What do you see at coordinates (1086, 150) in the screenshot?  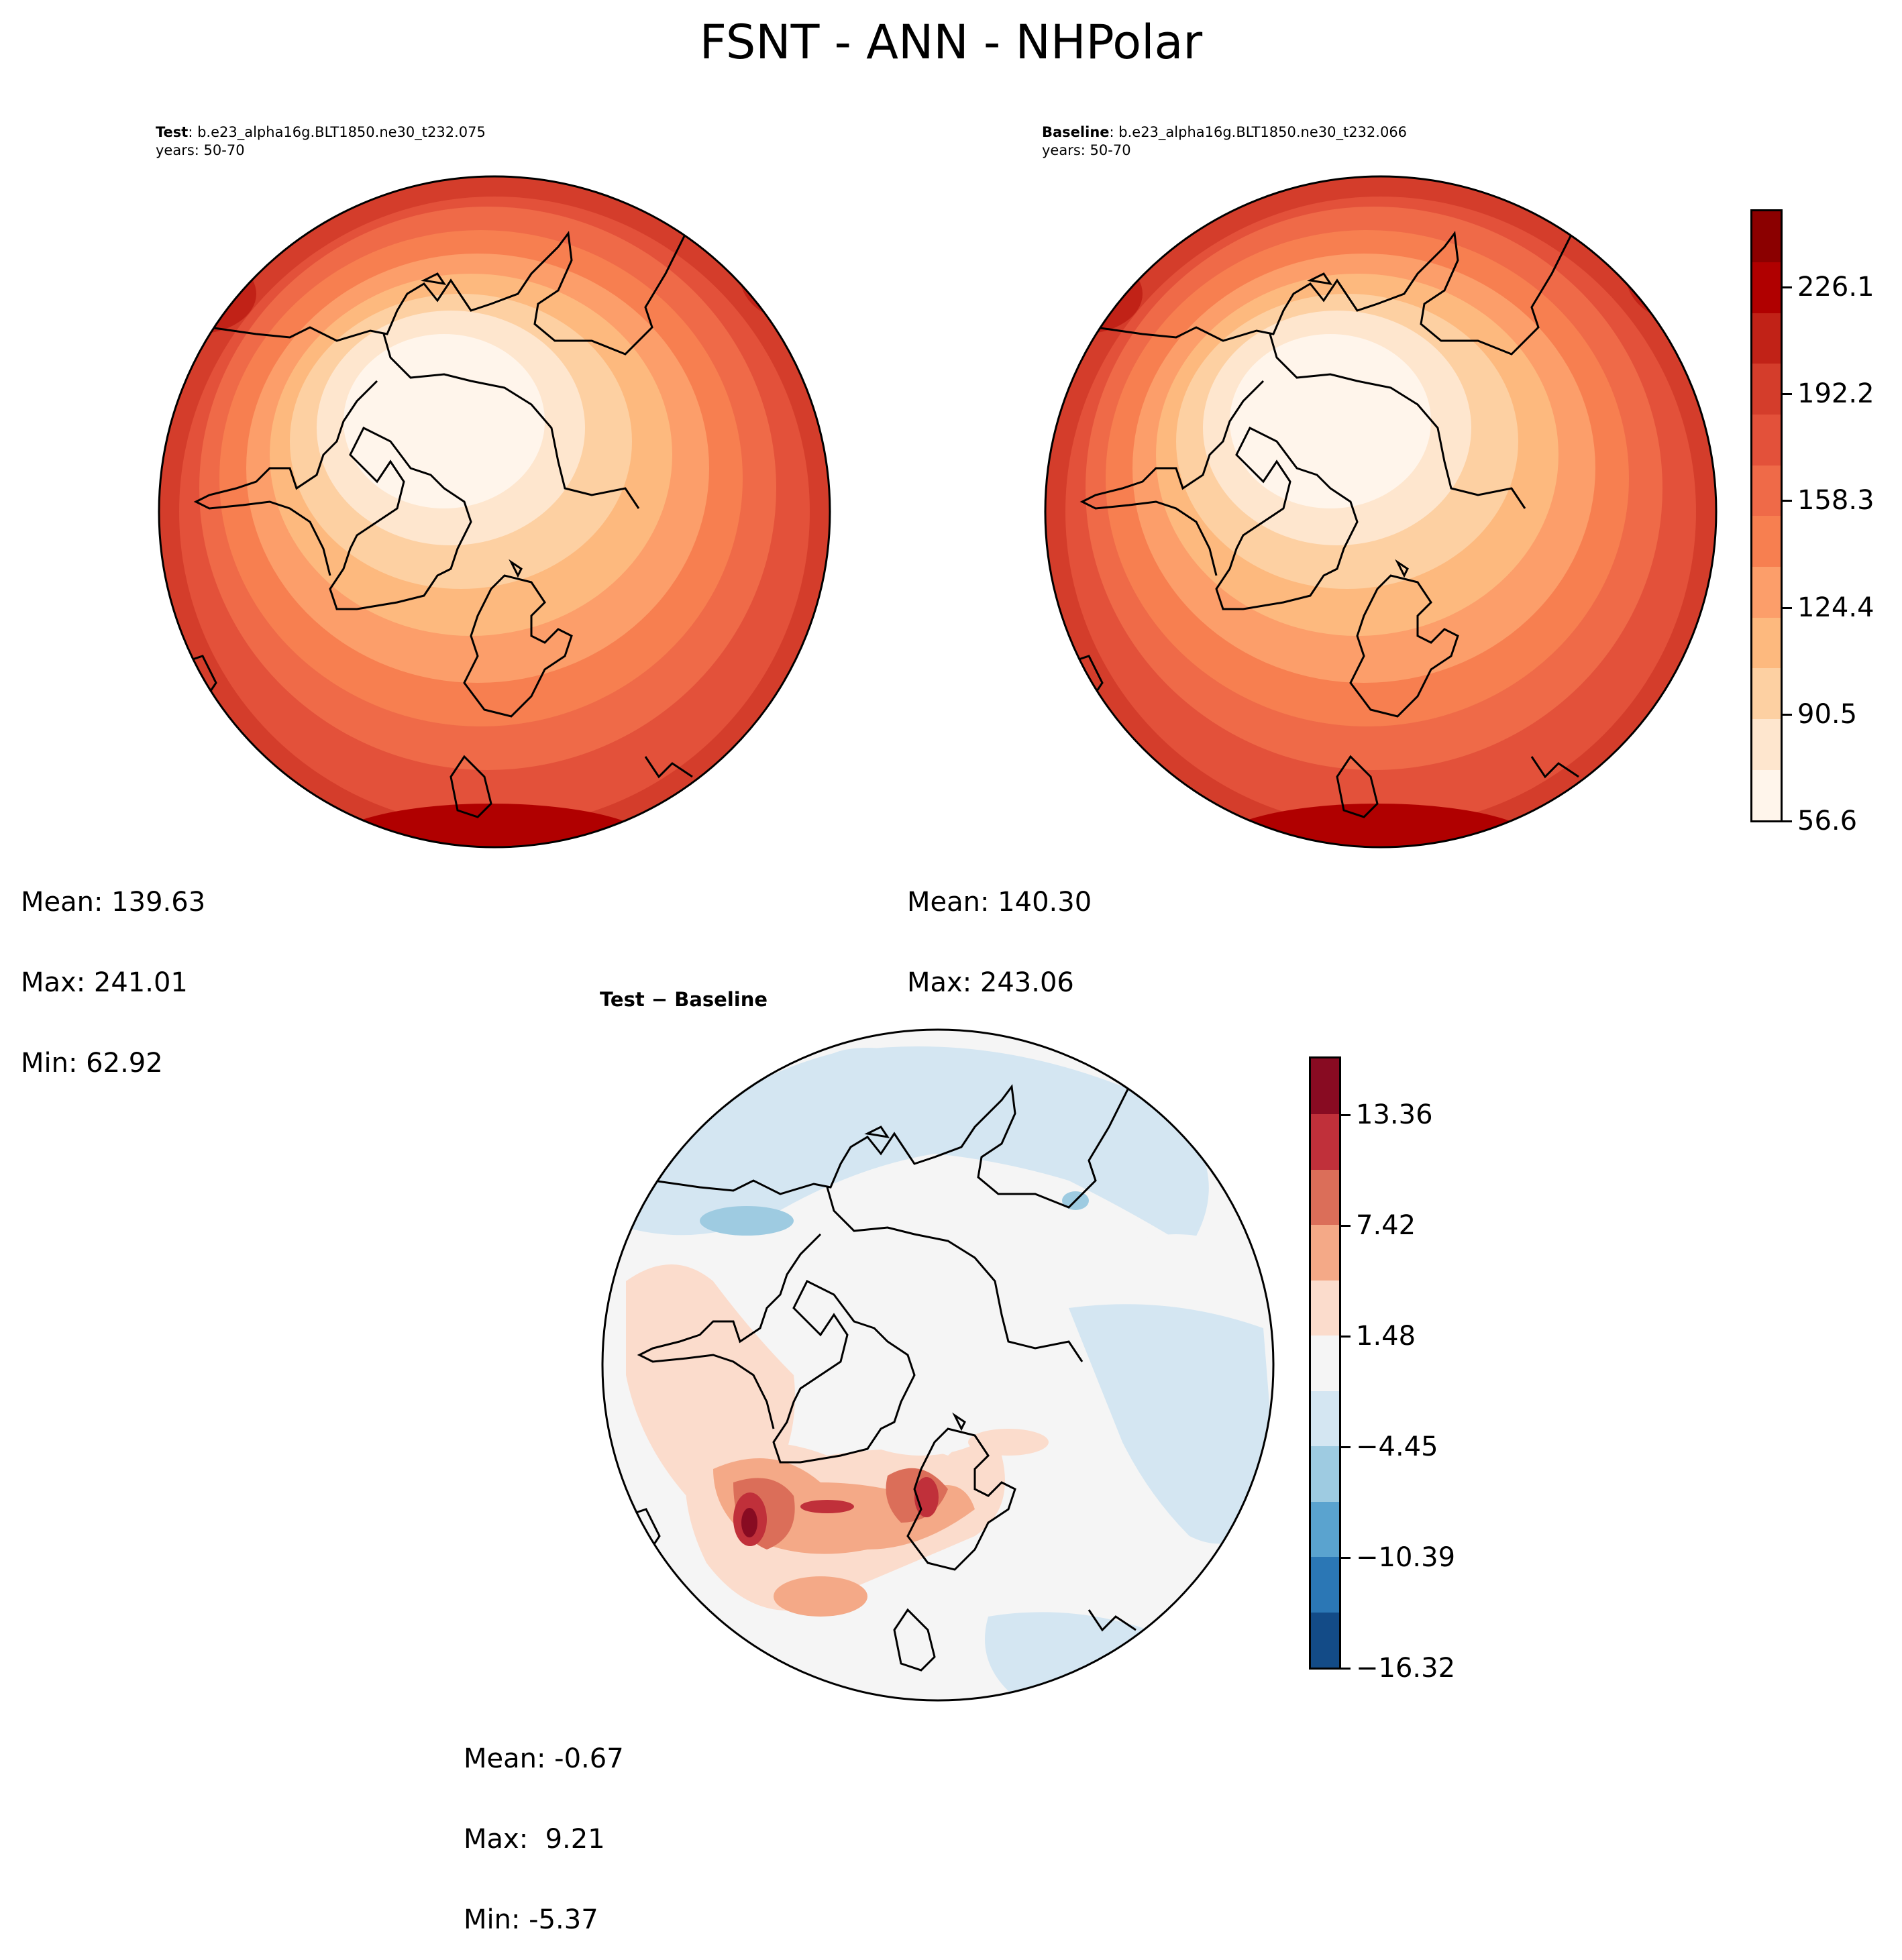 I see `baseline-years: years: 50-70` at bounding box center [1086, 150].